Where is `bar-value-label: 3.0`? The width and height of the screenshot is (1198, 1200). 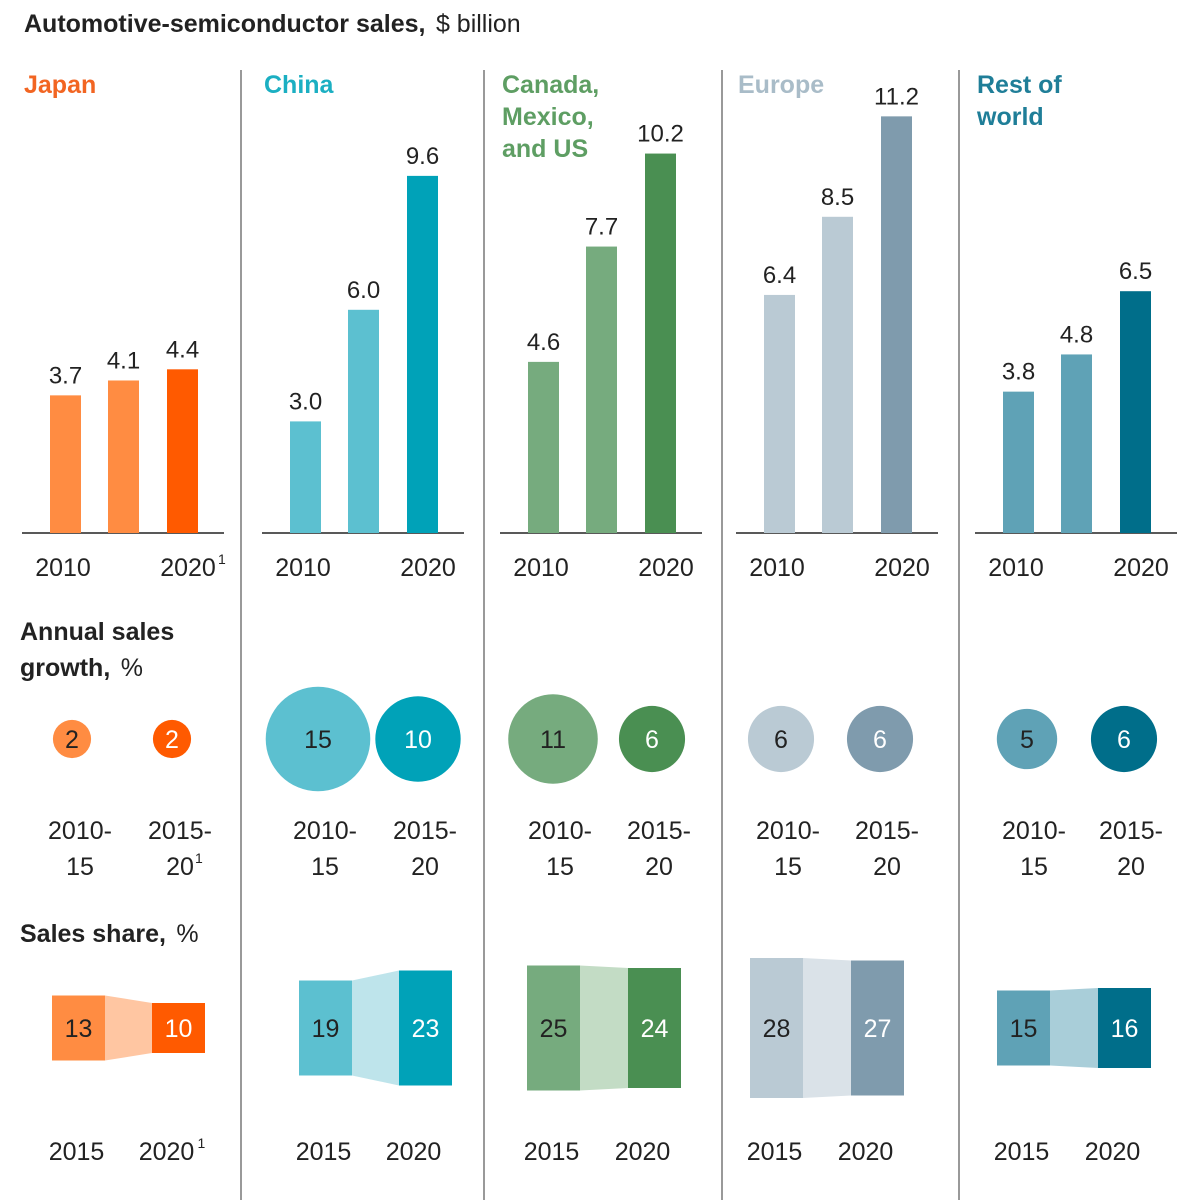 bar-value-label: 3.0 is located at coordinates (305, 401).